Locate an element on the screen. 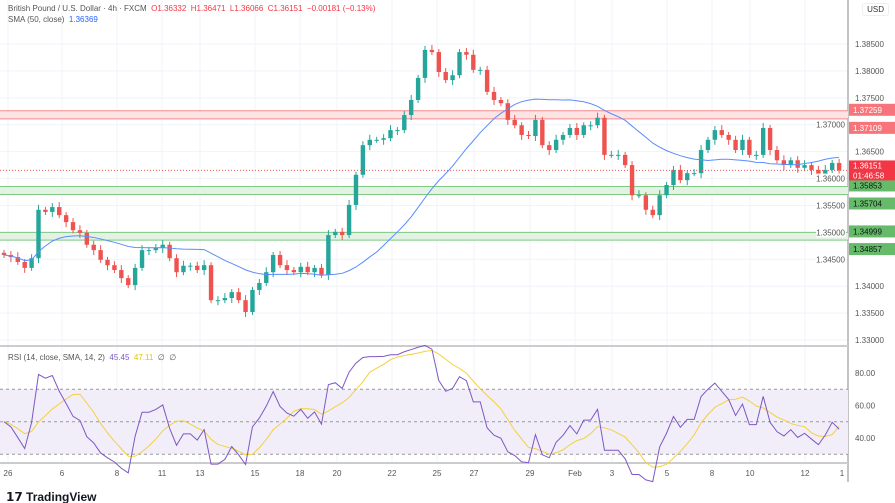 This screenshot has height=503, width=895. rsi-extra-1: ∅ is located at coordinates (161, 357).